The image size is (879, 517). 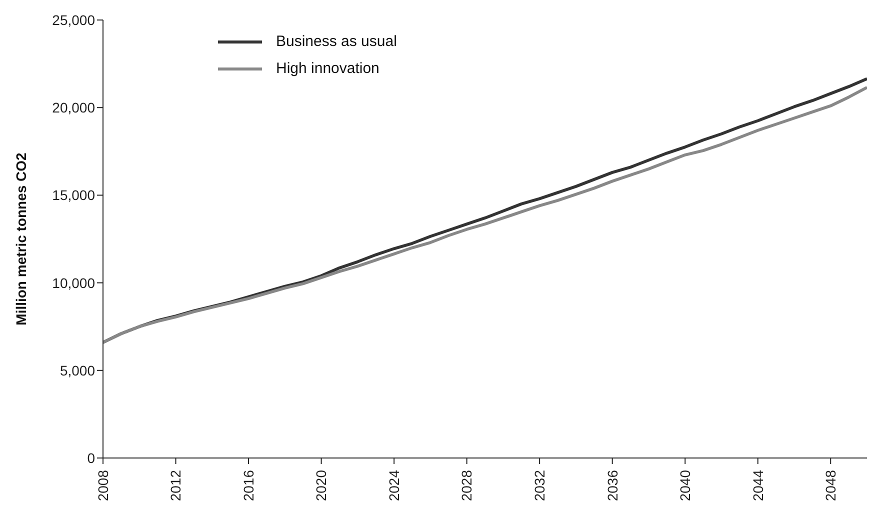 I want to click on y-tick-label: 5,000, so click(x=78, y=370).